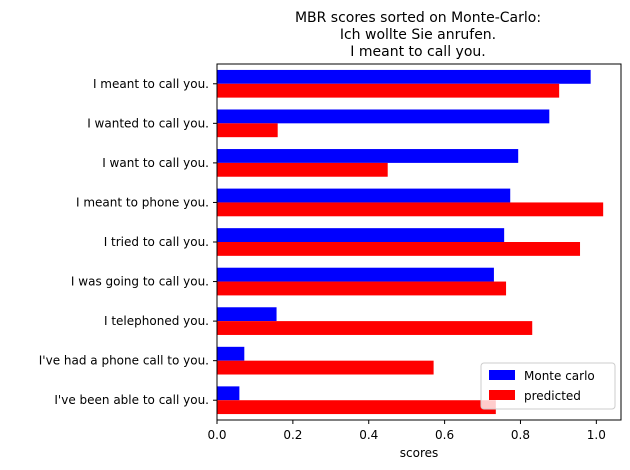 Image resolution: width=630 pixels, height=470 pixels. What do you see at coordinates (406, 431) in the screenshot?
I see `x-axis-ticks: 0.0 0.2 0.4 0.6 0.8 1.0` at bounding box center [406, 431].